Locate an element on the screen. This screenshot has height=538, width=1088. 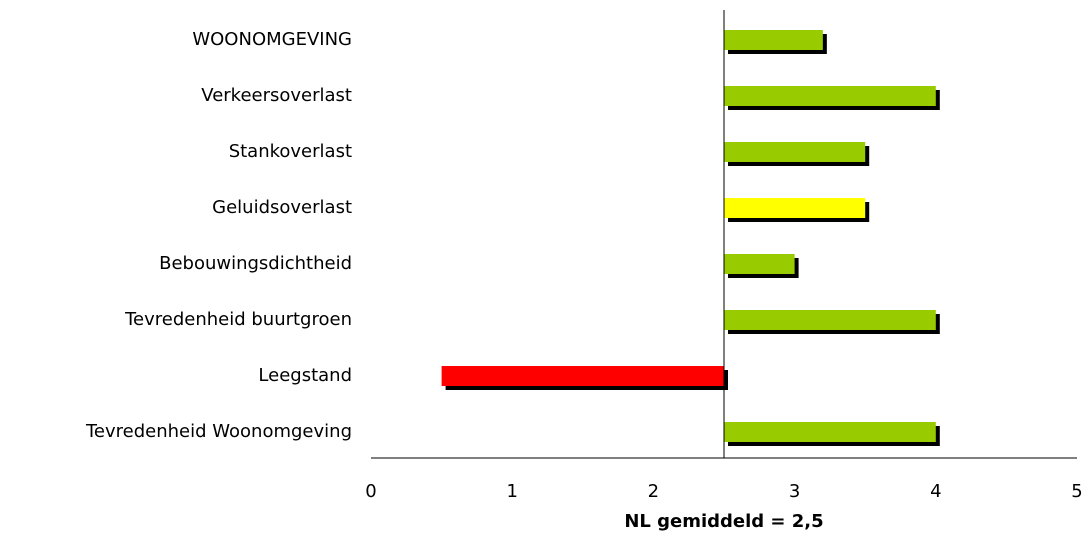
x-tick-label: 5 is located at coordinates (1076, 491).